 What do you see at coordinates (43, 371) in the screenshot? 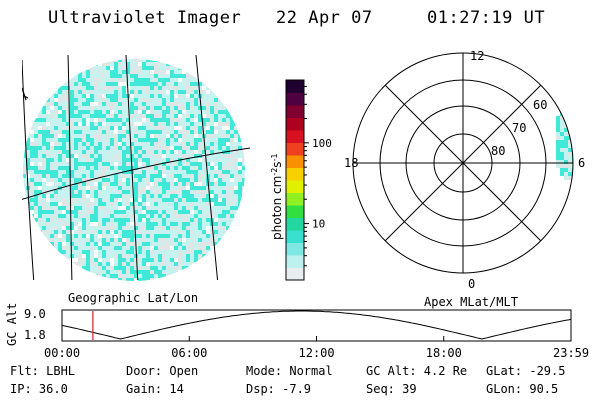
I see `filter-info: Flt: LBHL` at bounding box center [43, 371].